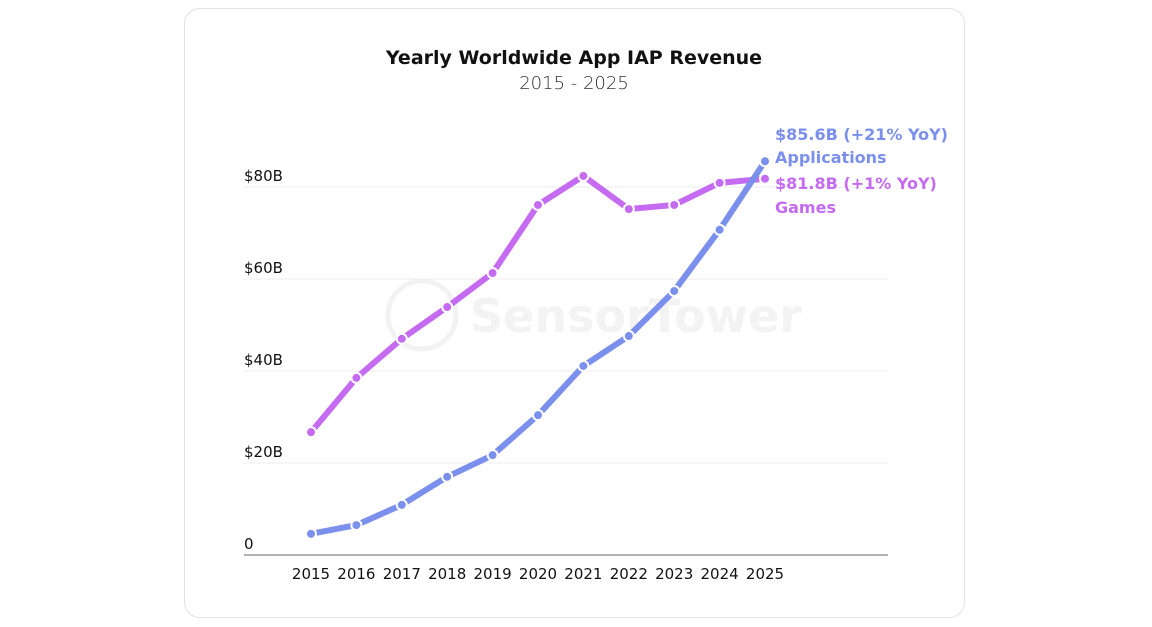  I want to click on watermark-text: SensorTower, so click(636, 316).